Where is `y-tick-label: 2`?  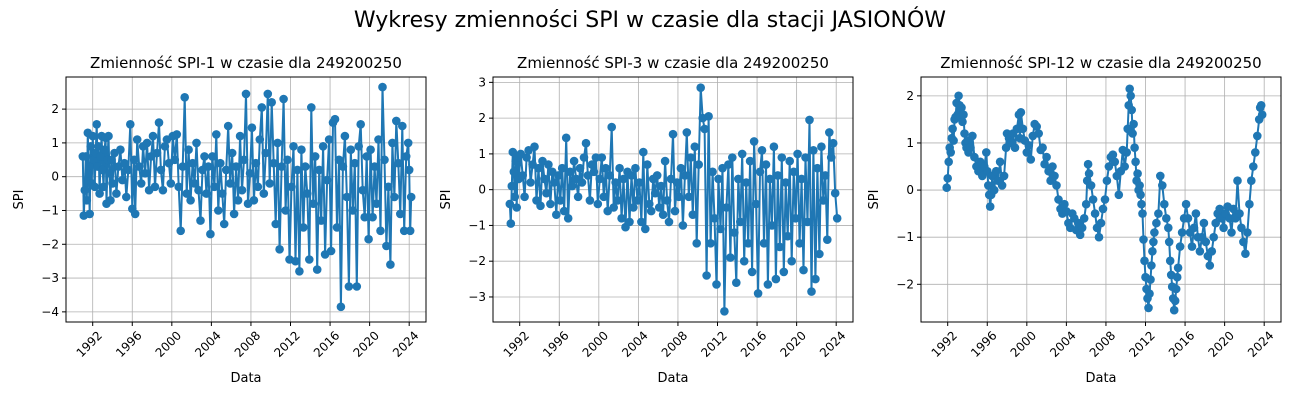 y-tick-label: 2 is located at coordinates (55, 109).